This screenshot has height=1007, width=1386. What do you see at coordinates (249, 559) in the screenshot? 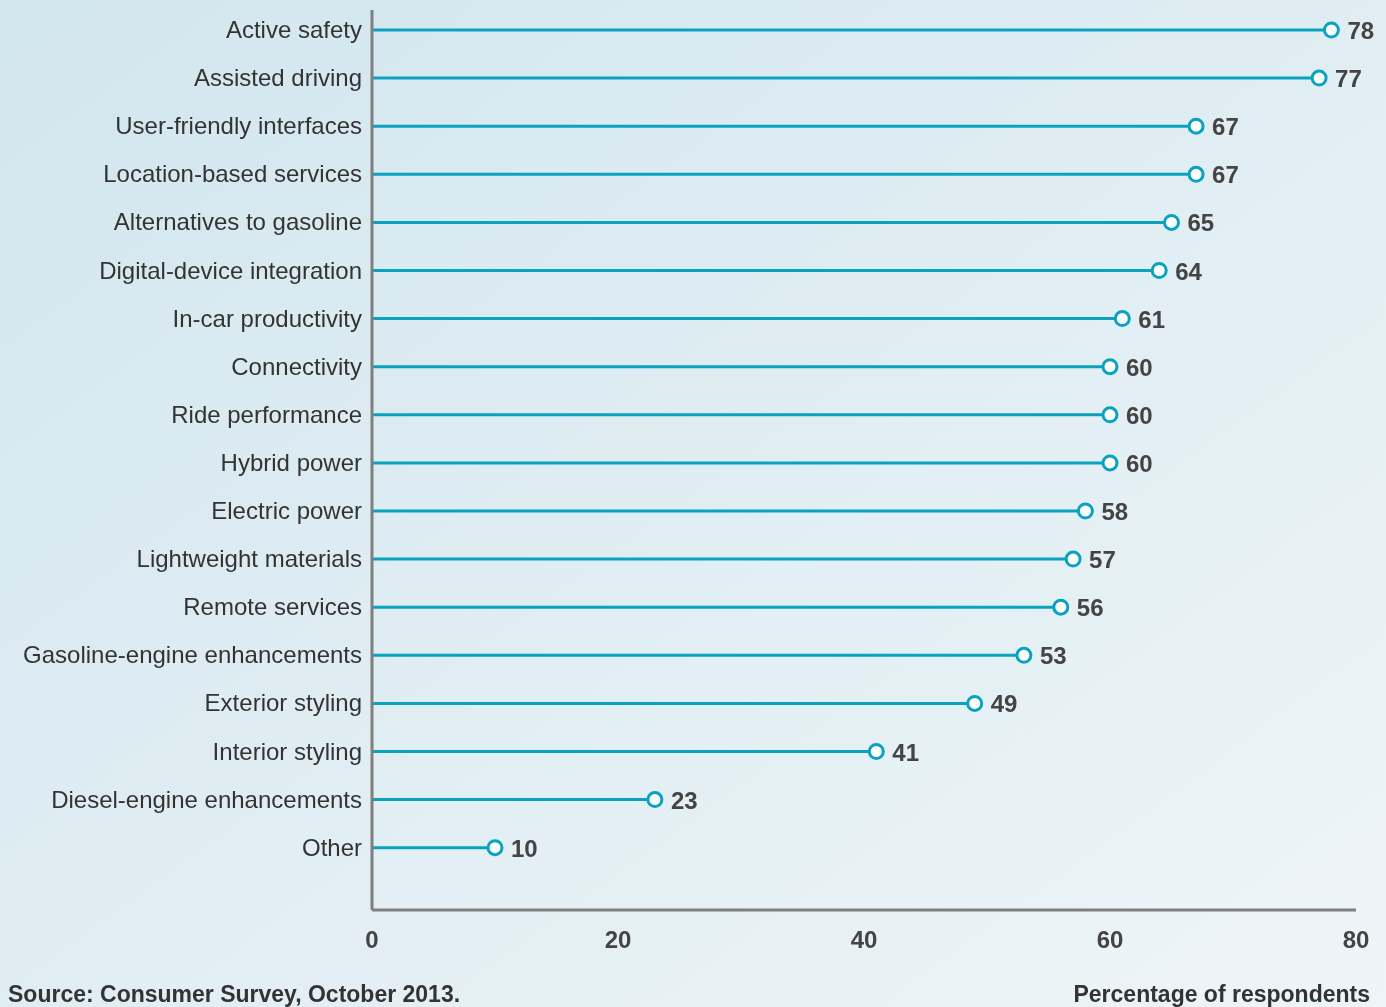
I see `y-tick-label: Lightweight materials` at bounding box center [249, 559].